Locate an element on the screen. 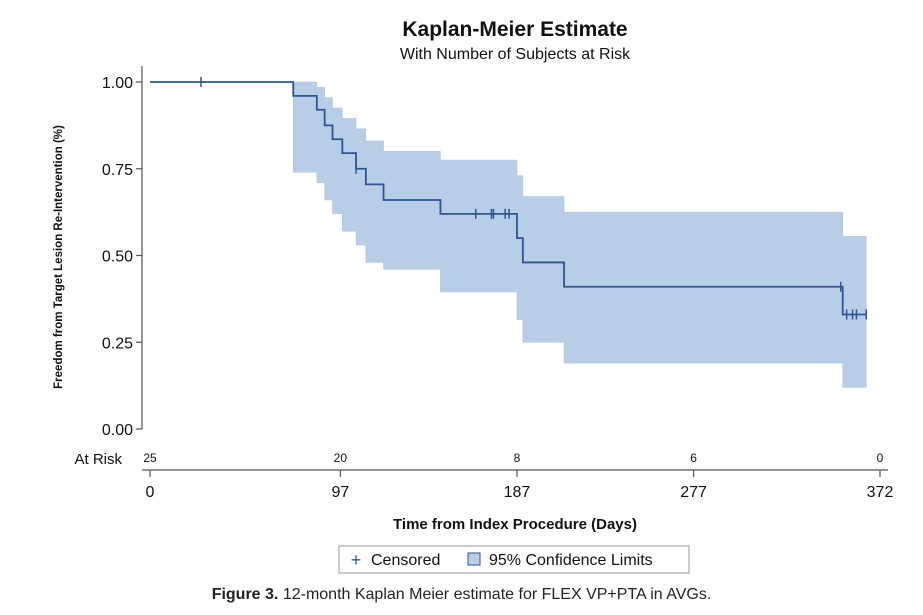 The image size is (923, 615). x-tick-label: 187 is located at coordinates (517, 492).